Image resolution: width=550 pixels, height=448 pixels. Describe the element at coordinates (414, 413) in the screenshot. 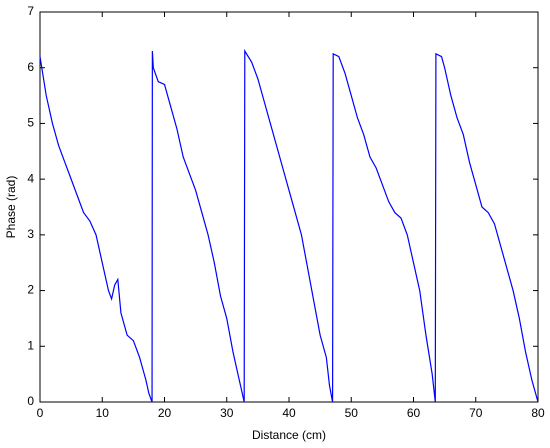

I see `x-tick-label: 60` at that location.